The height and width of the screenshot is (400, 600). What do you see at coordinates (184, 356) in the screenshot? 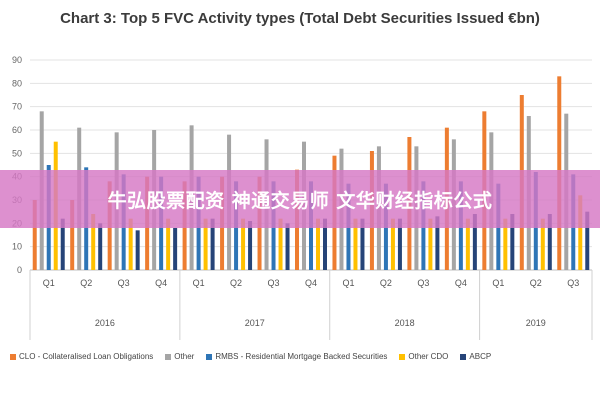
I see `legend-label: Other` at bounding box center [184, 356].